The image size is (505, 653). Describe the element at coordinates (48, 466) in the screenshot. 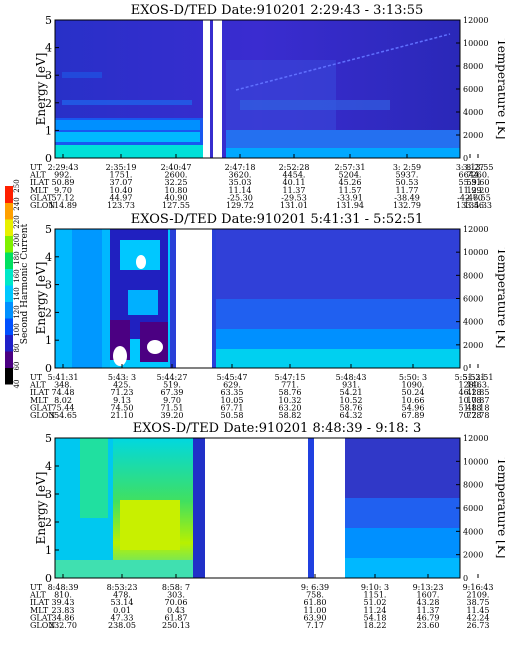

I see `panel-3-ytick-label: 4` at that location.